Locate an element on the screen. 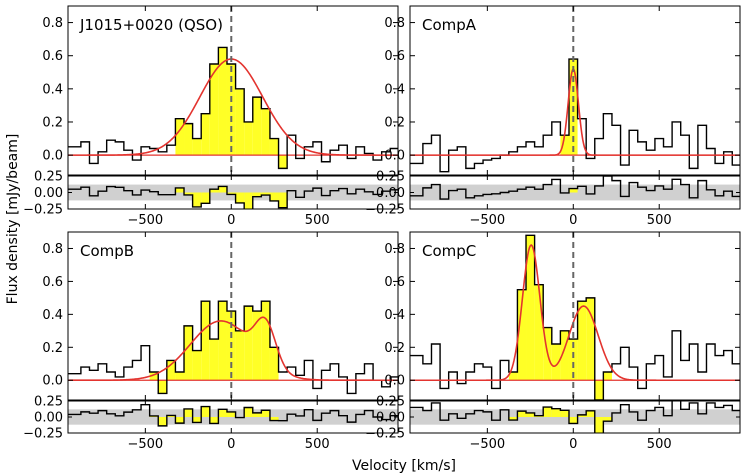 This screenshot has width=747, height=475. panel-title: CompC is located at coordinates (449, 251).